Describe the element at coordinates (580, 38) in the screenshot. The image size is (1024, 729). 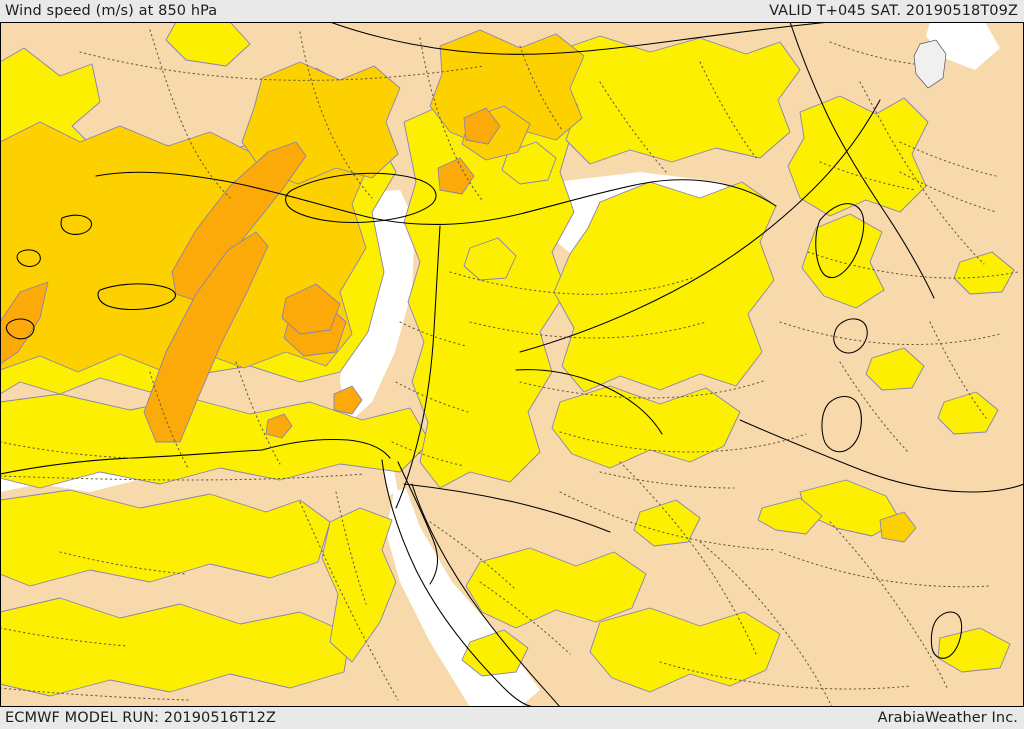
I see `black-sea-coast` at that location.